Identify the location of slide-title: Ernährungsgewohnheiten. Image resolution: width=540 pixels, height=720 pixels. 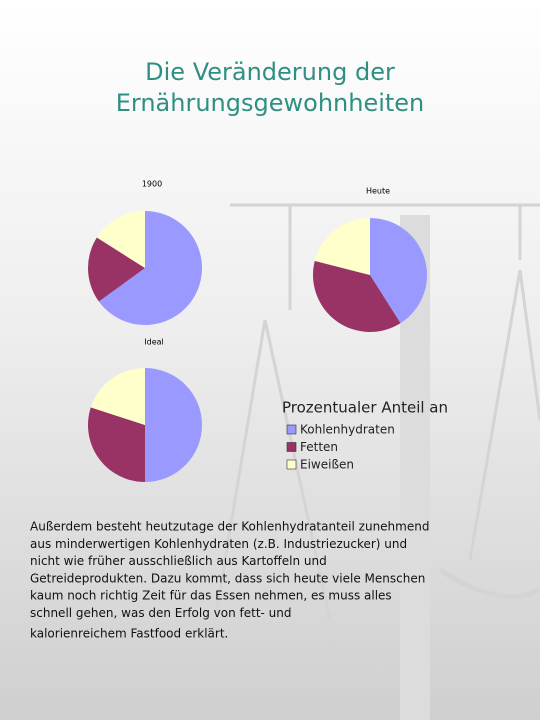
(270, 103).